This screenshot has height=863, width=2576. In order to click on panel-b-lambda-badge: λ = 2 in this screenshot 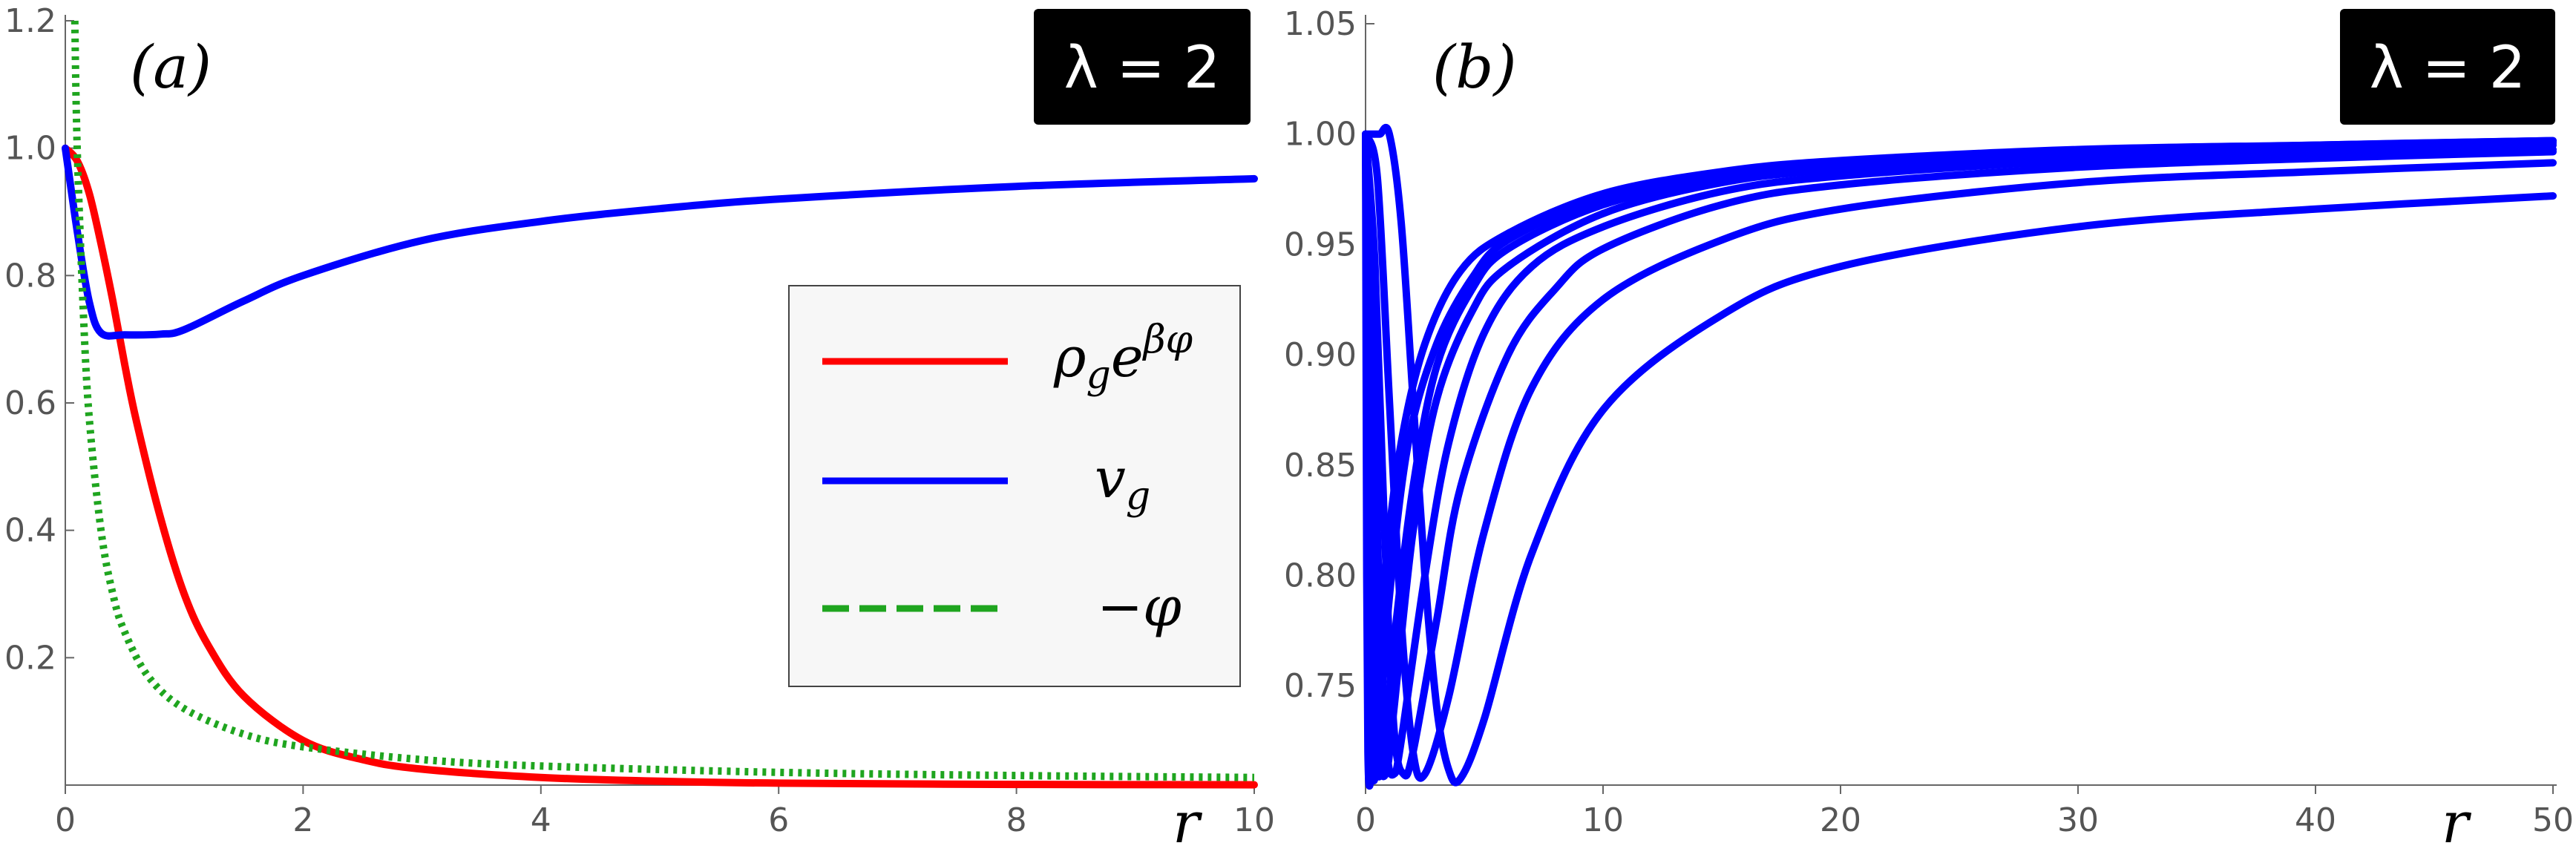, I will do `click(2447, 67)`.